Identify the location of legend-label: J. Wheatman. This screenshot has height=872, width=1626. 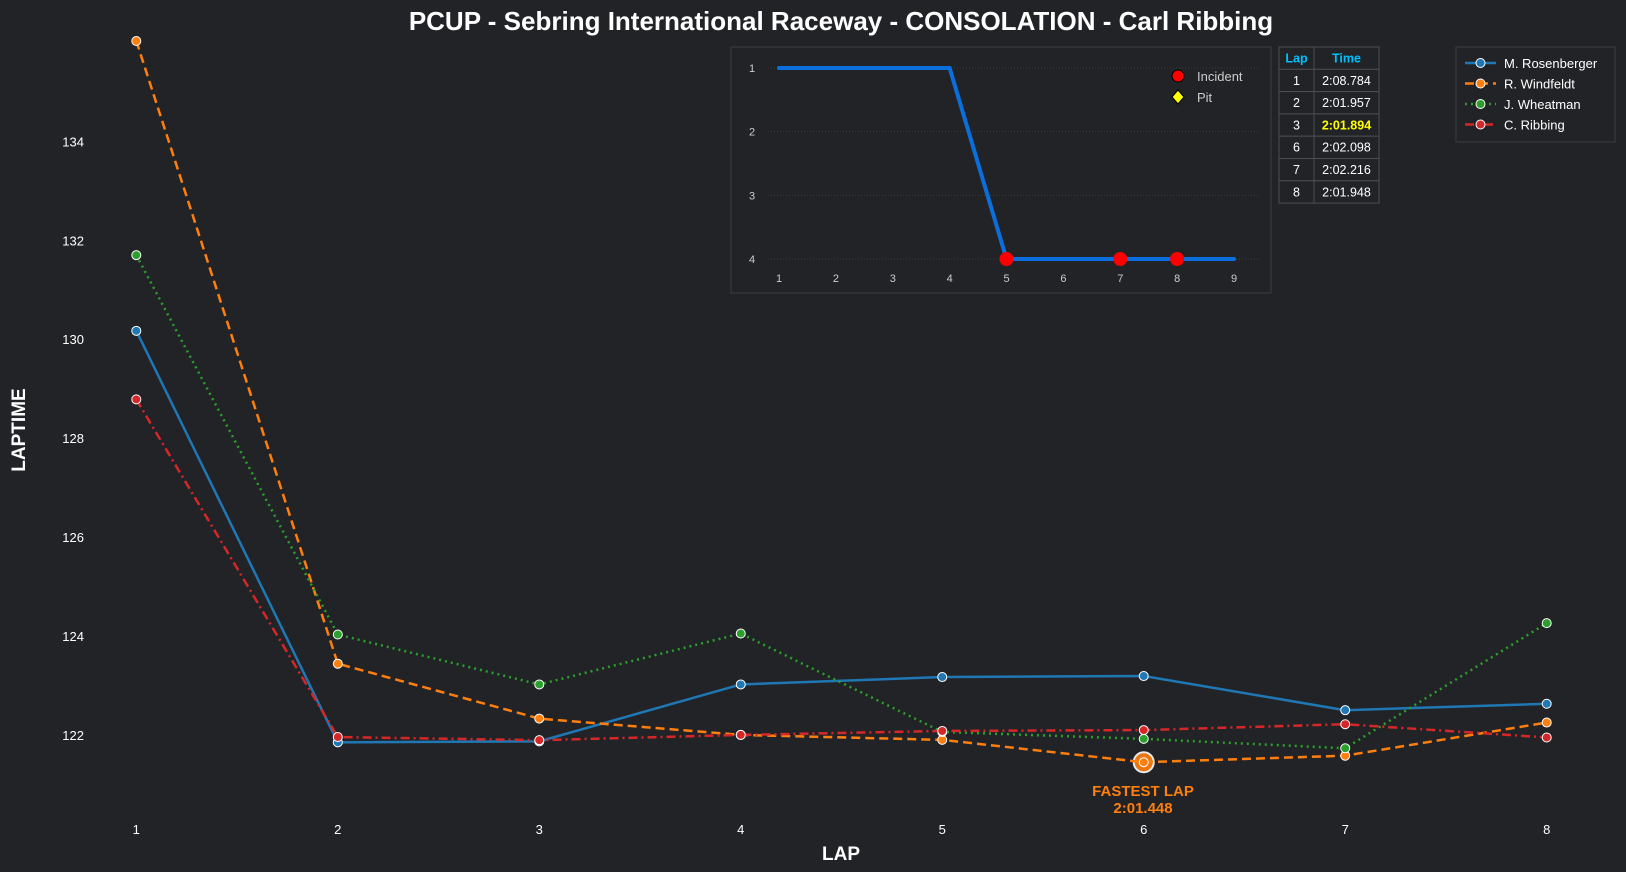
(1542, 104).